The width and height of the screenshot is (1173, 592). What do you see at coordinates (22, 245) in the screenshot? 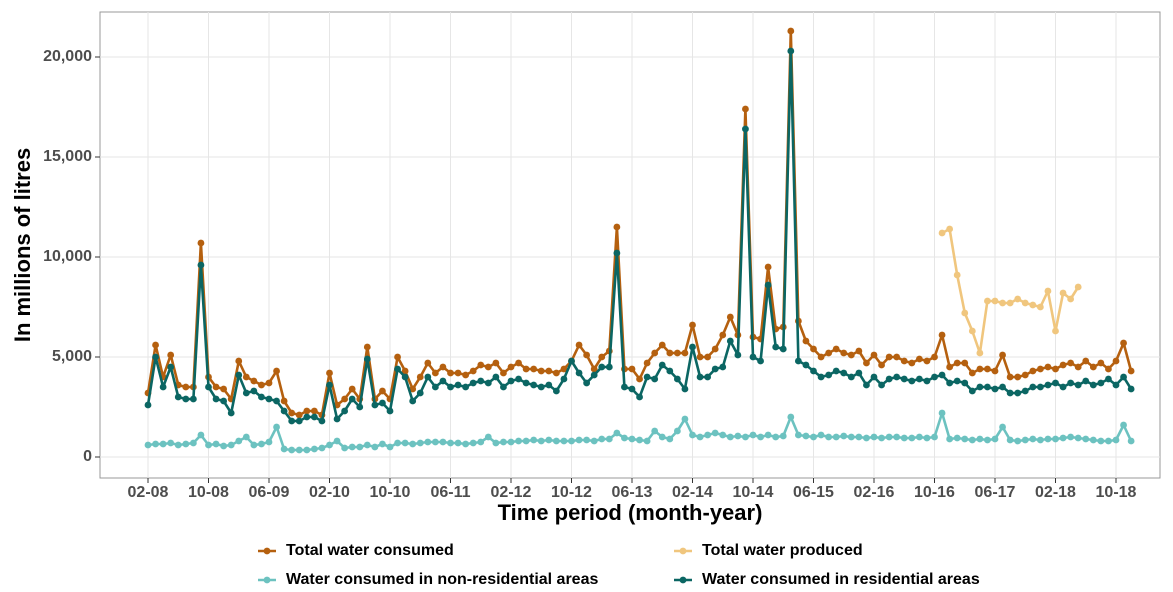
I see `y-axis-title: In millions of litres` at bounding box center [22, 245].